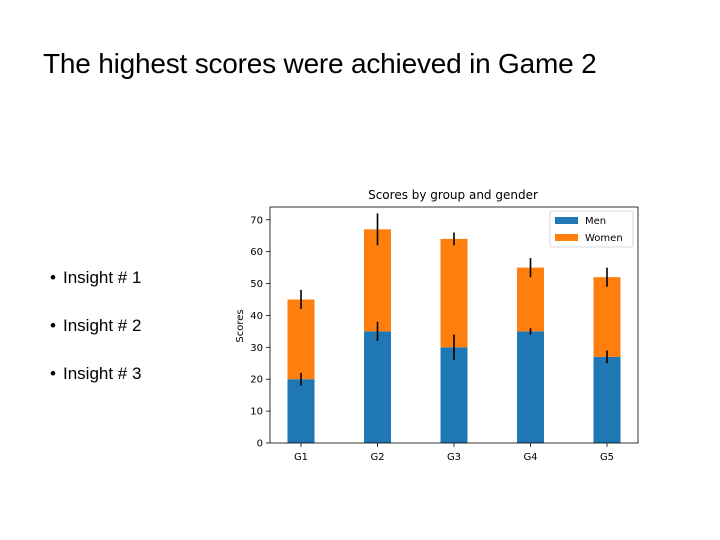  Describe the element at coordinates (256, 284) in the screenshot. I see `y-tick-label: 50` at that location.